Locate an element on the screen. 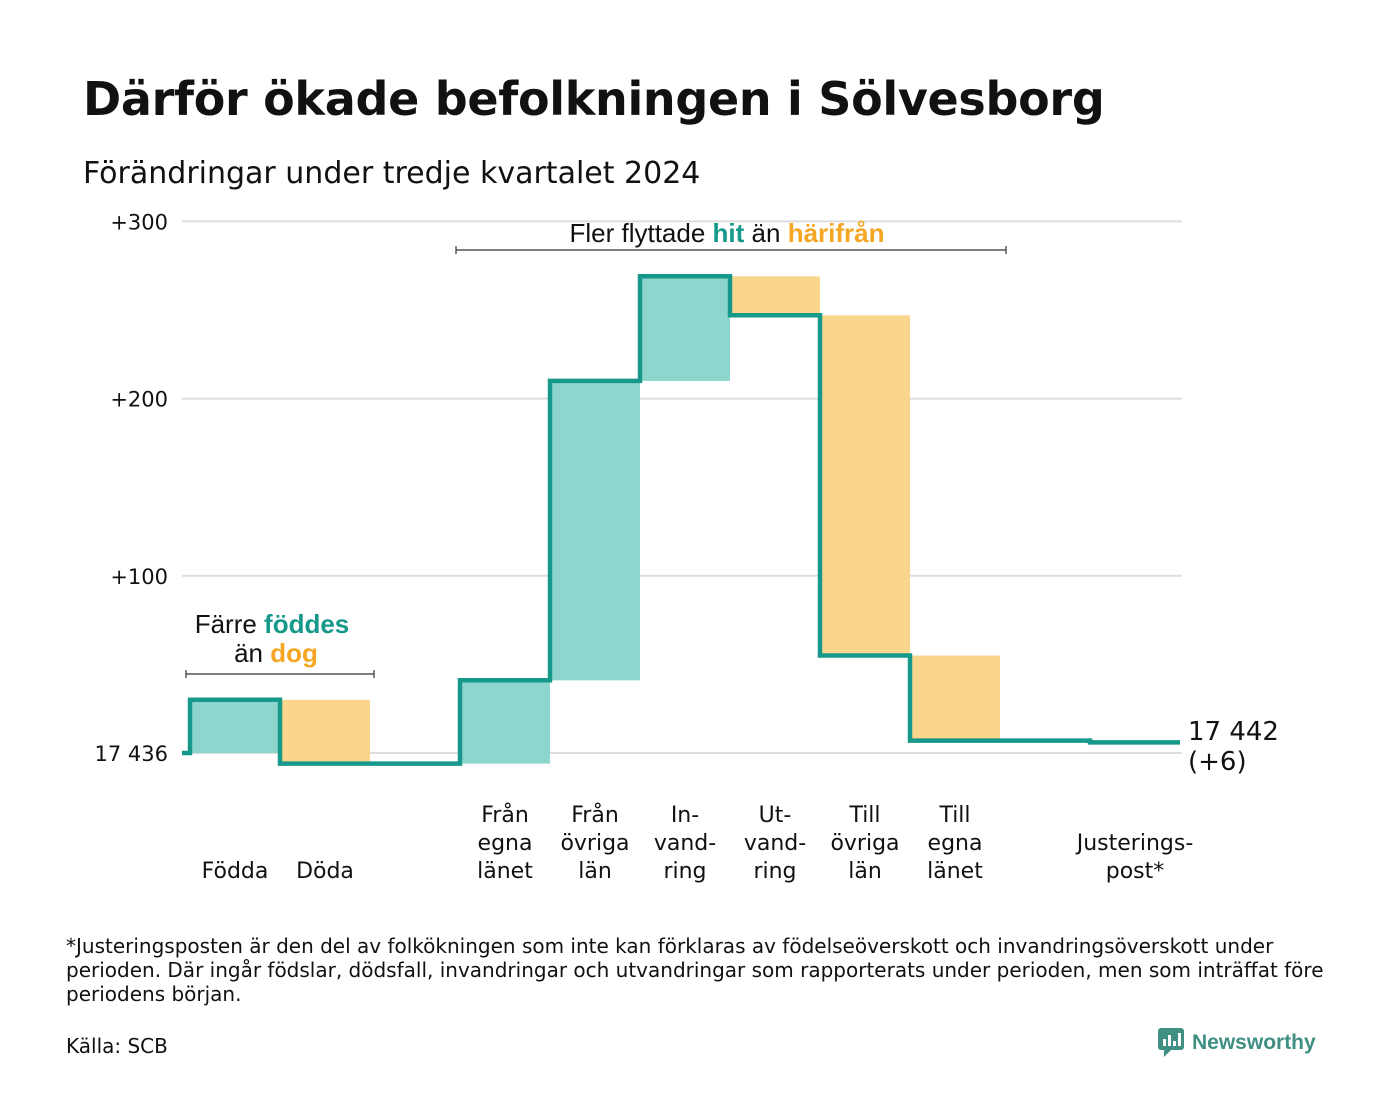 Image resolution: width=1400 pixels, height=1120 pixels. brand: Newsworthy is located at coordinates (1237, 1043).